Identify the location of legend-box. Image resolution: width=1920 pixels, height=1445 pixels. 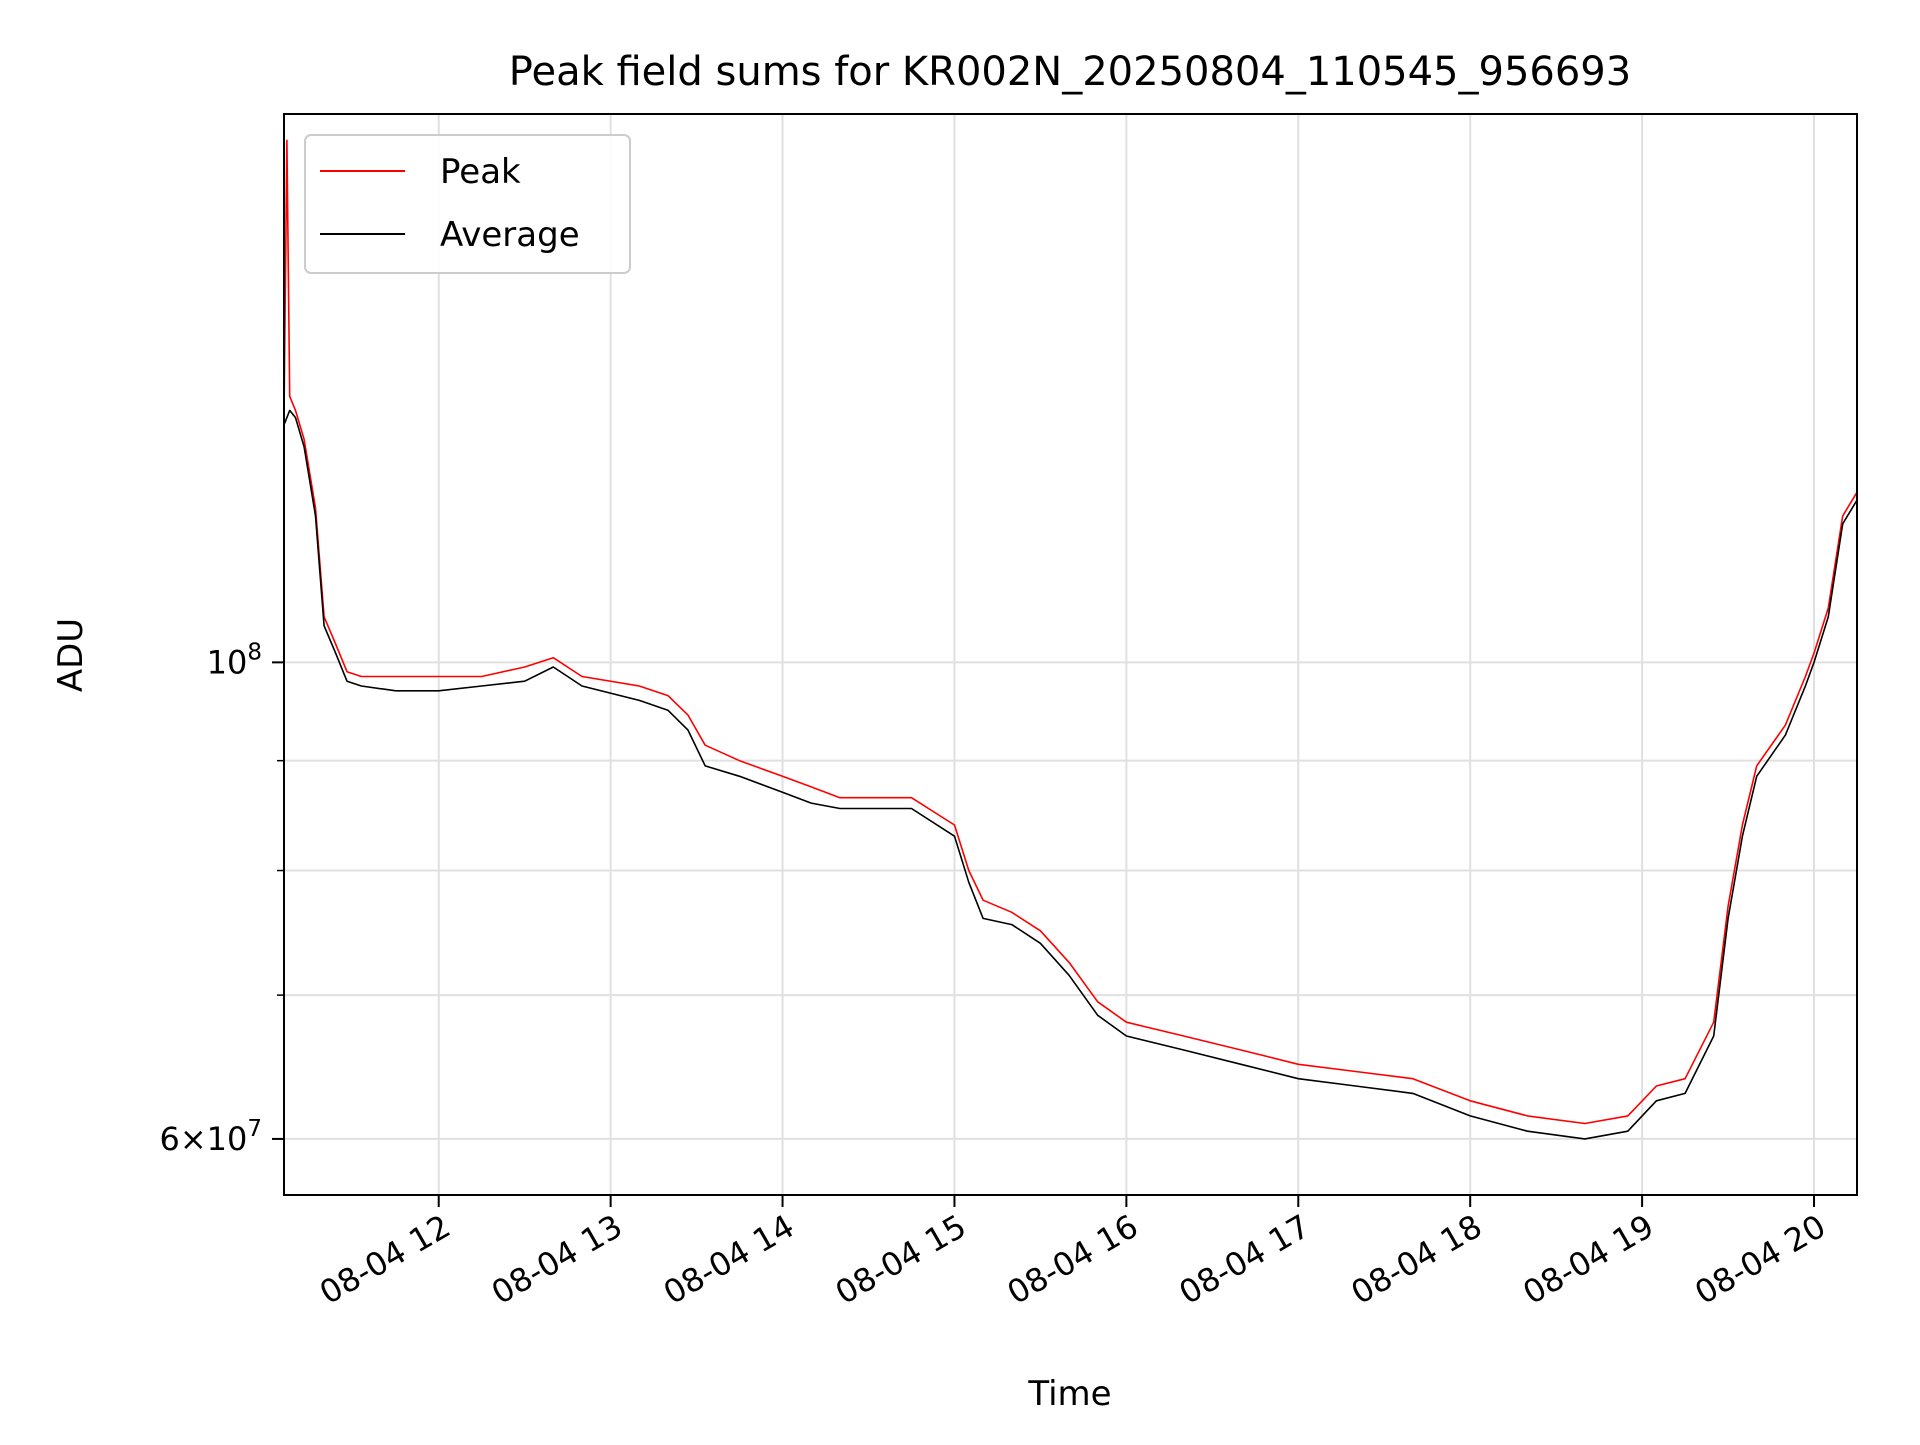
(467, 204).